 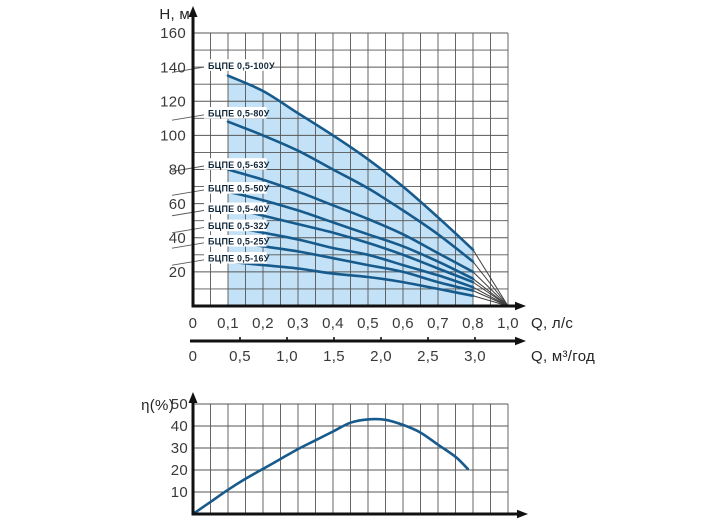 I want to click on head-tick-label: 40, so click(x=177, y=238).